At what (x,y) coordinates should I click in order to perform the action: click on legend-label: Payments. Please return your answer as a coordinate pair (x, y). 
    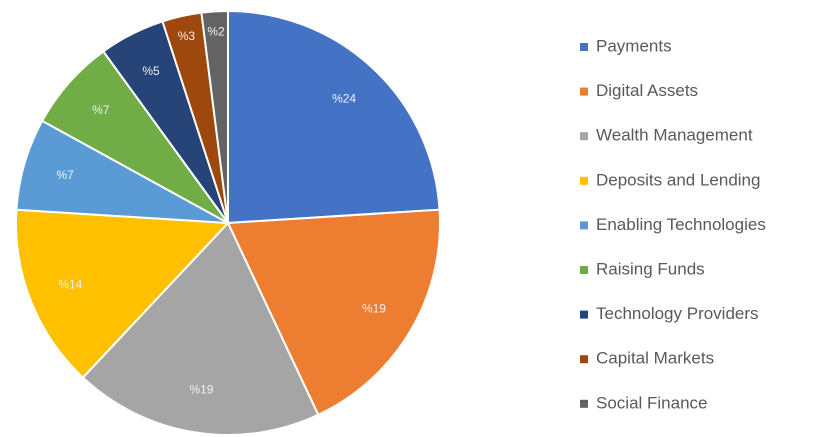
    Looking at the image, I should click on (634, 45).